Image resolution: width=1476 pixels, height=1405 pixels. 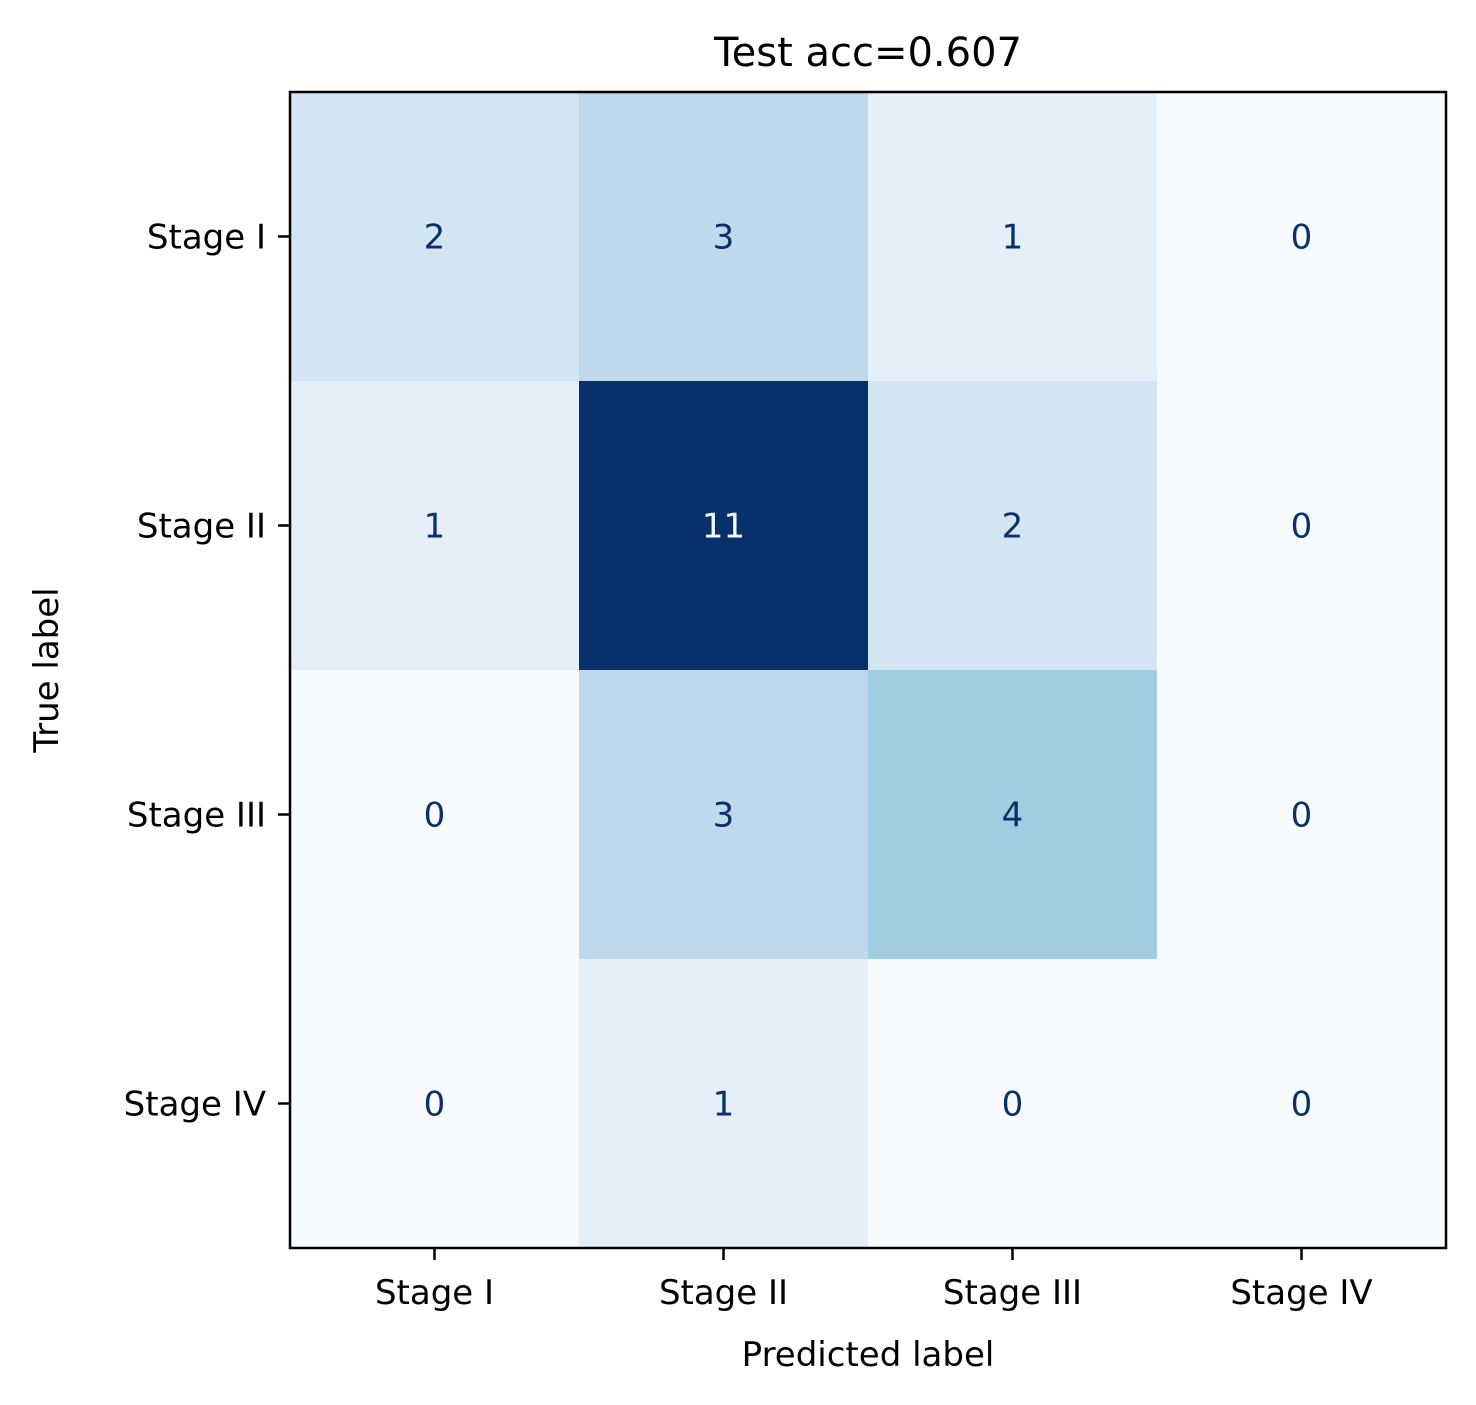 I want to click on y-tick-label: Stage III, so click(x=196, y=816).